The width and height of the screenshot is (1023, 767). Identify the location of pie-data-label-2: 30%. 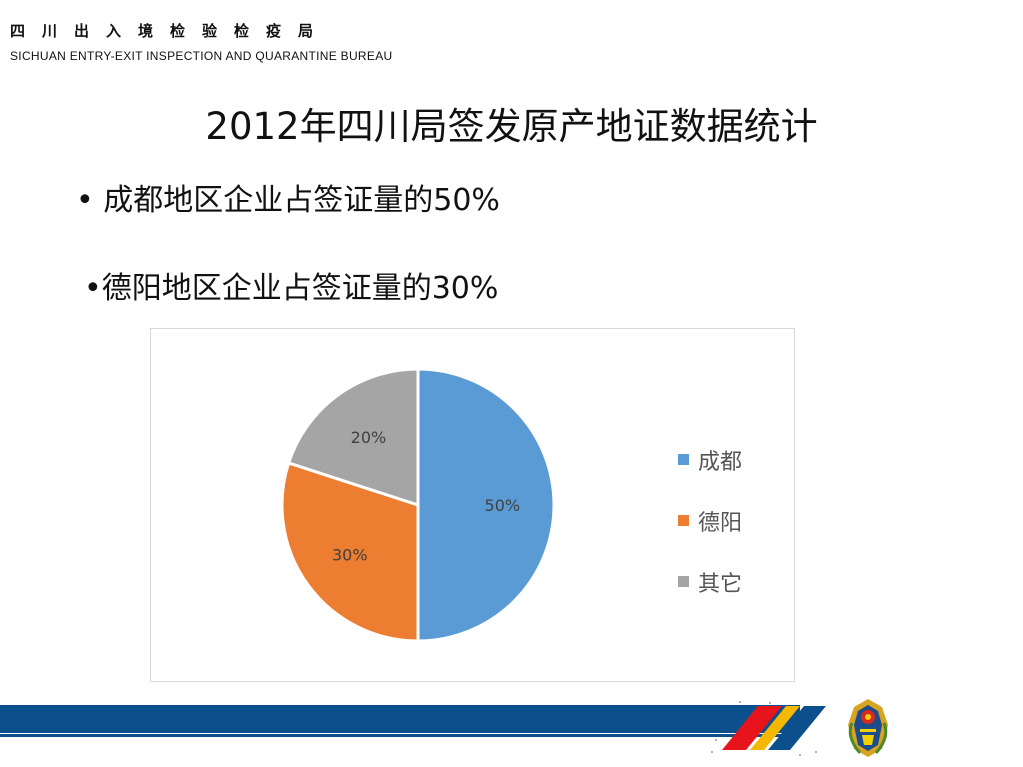
(350, 555).